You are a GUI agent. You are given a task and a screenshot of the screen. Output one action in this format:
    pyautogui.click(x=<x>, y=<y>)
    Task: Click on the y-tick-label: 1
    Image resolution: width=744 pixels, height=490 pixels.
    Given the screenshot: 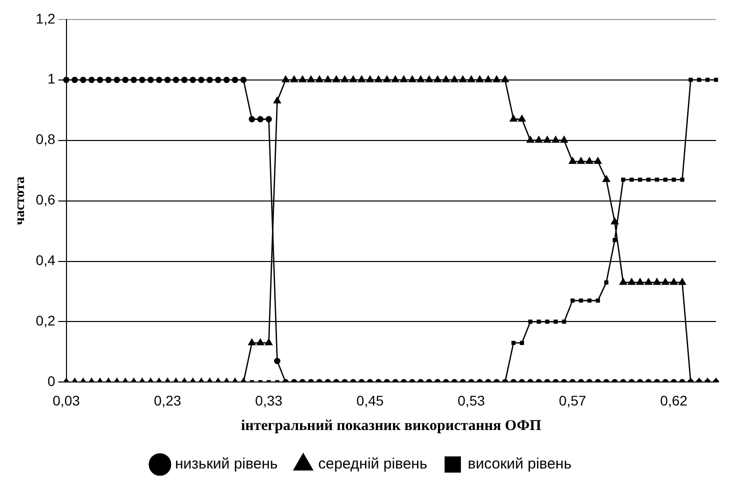 What is the action you would take?
    pyautogui.click(x=51, y=78)
    